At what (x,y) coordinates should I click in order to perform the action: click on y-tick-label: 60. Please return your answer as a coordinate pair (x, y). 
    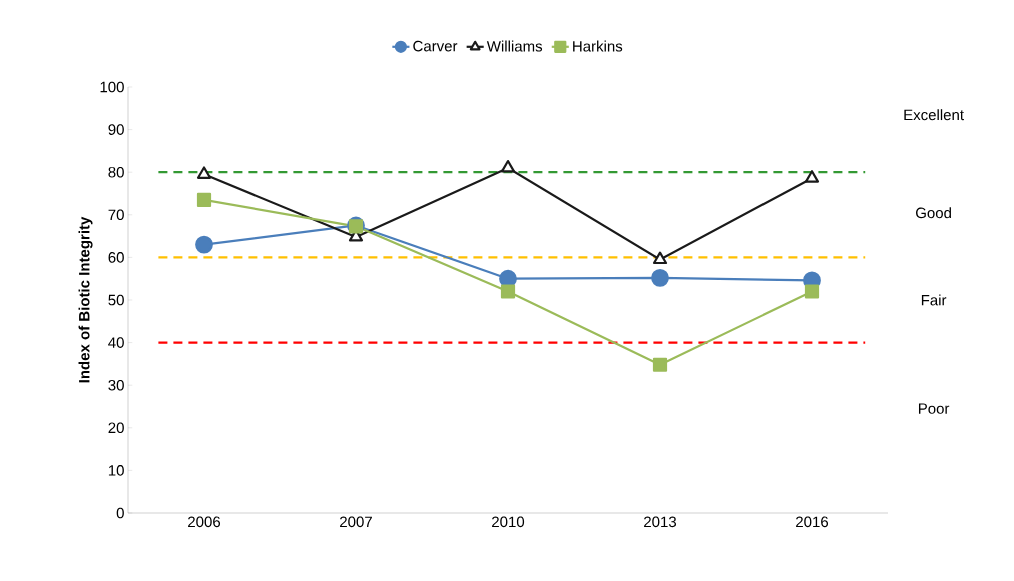
    Looking at the image, I should click on (116, 257).